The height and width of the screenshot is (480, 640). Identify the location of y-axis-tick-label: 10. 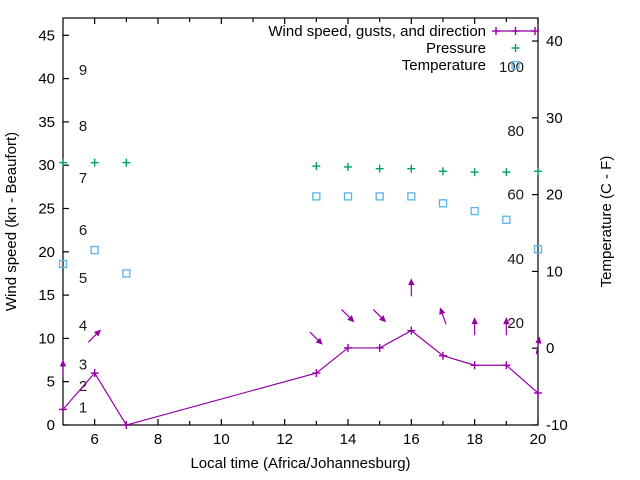
(46, 338).